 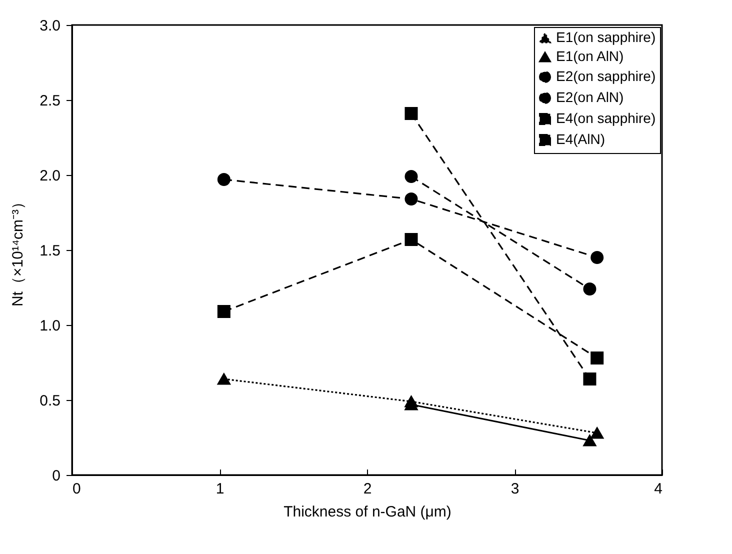 What do you see at coordinates (606, 118) in the screenshot?
I see `legend-label: E4(on sapphire)` at bounding box center [606, 118].